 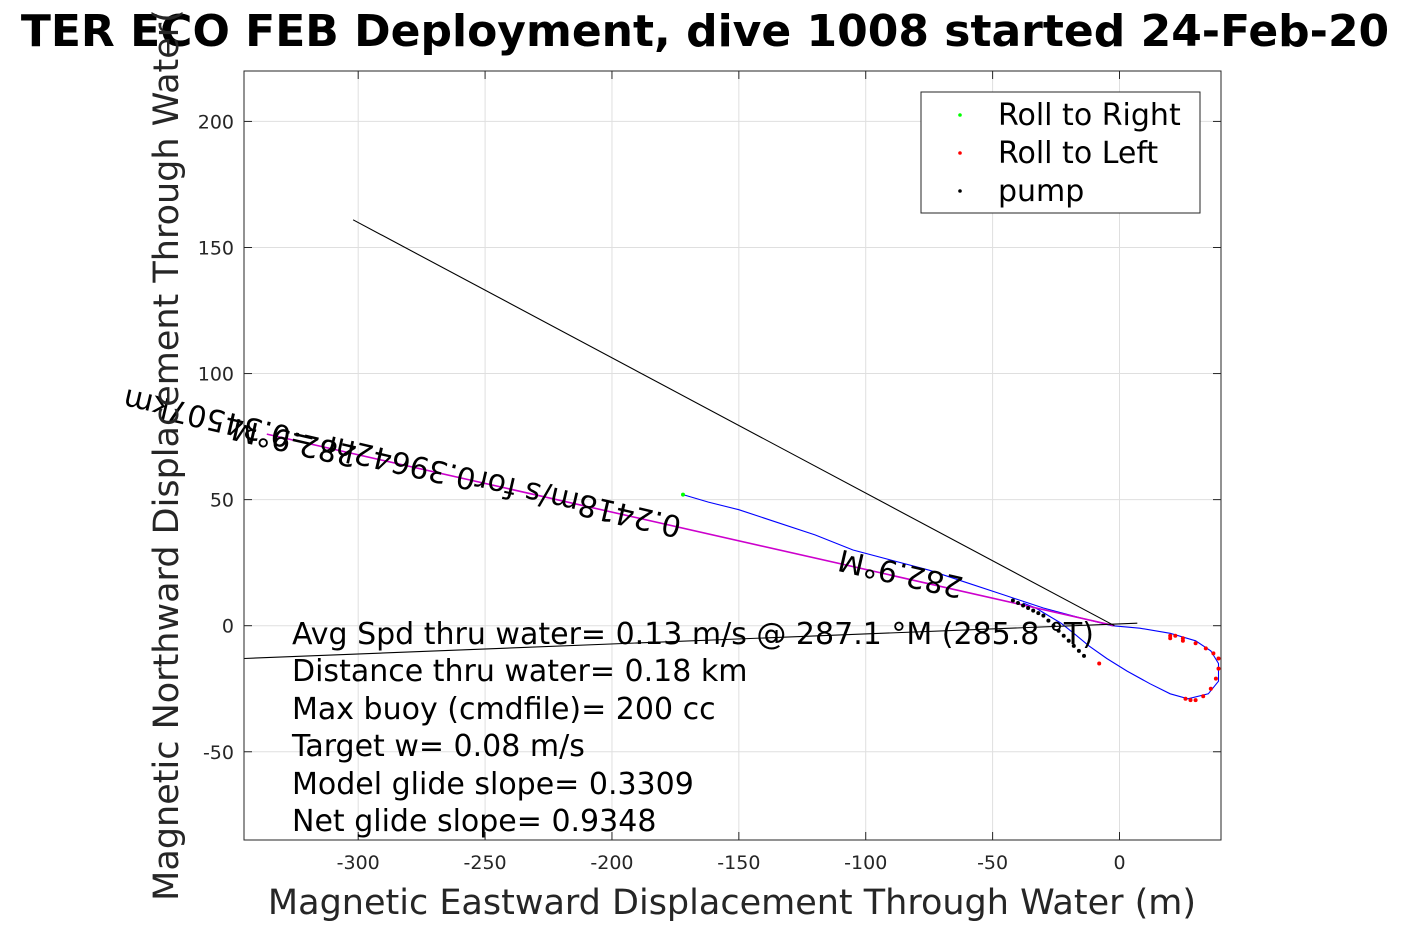 What do you see at coordinates (992, 863) in the screenshot?
I see `x-tick-label: -50` at bounding box center [992, 863].